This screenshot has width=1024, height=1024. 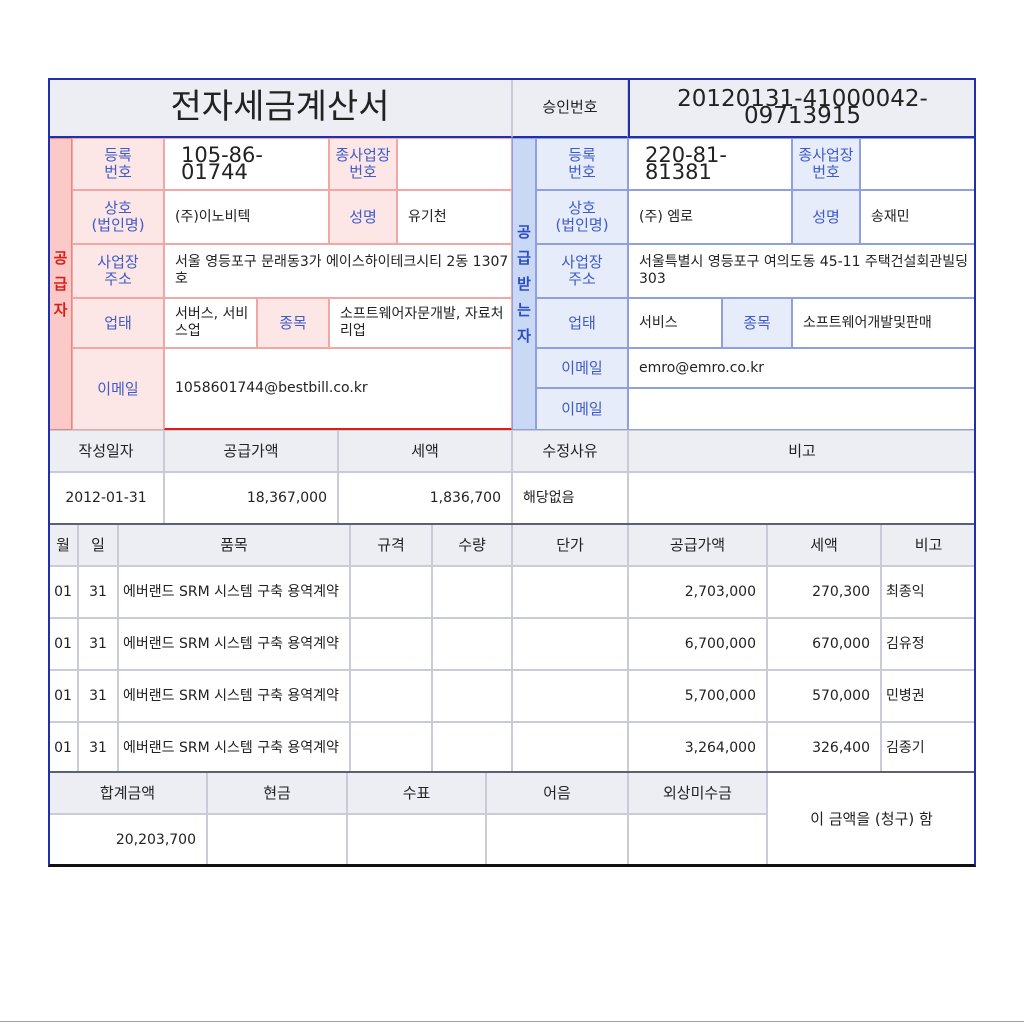 I want to click on supplier-side-label: 공 급 자, so click(x=60, y=284).